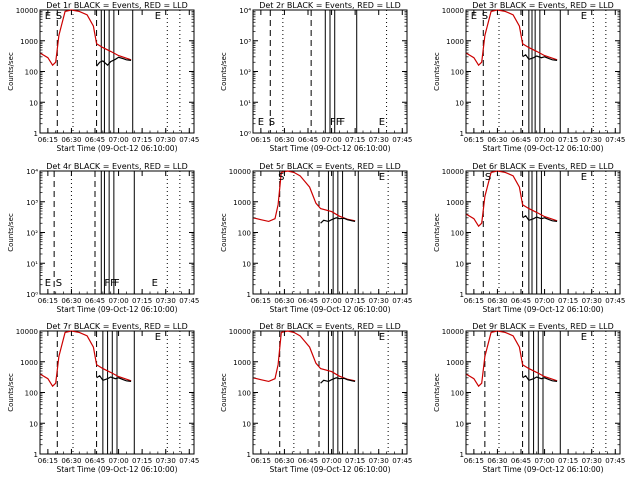  What do you see at coordinates (117, 326) in the screenshot?
I see `panel-title: Det 7r BLACK = Events, RED = LLD` at bounding box center [117, 326].